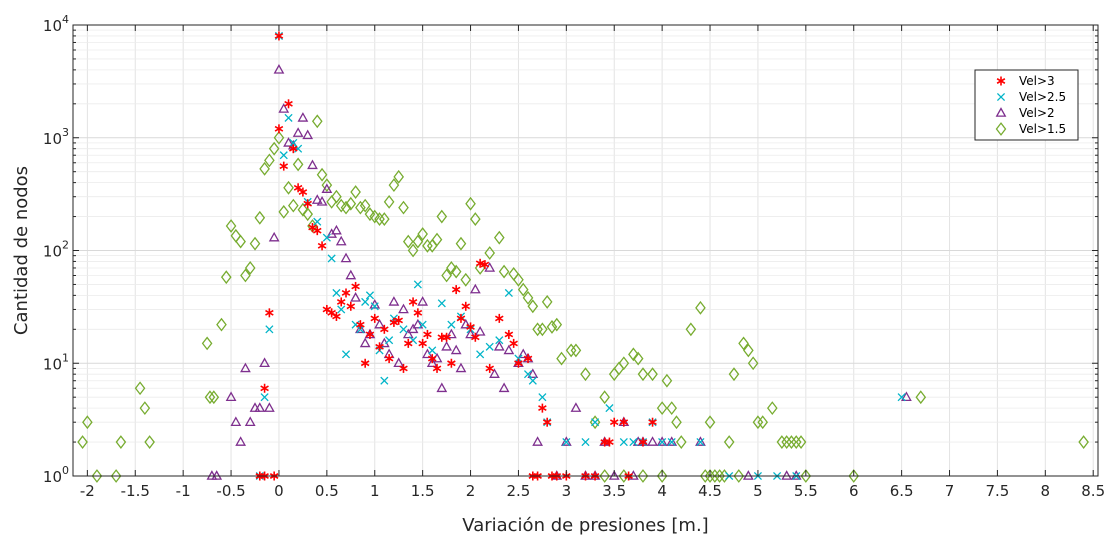 The image size is (1114, 536). Describe the element at coordinates (662, 491) in the screenshot. I see `x-tick-label: 4` at that location.